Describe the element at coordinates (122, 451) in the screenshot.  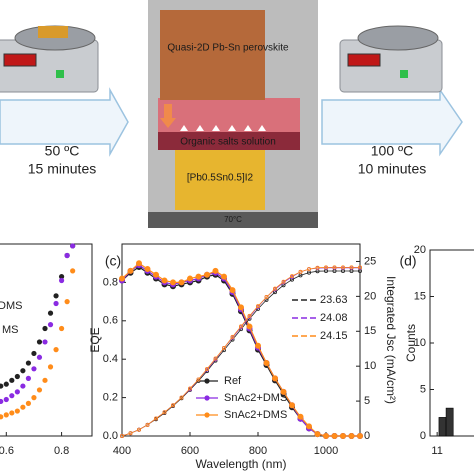
I see `x-tick-label: 400` at that location.